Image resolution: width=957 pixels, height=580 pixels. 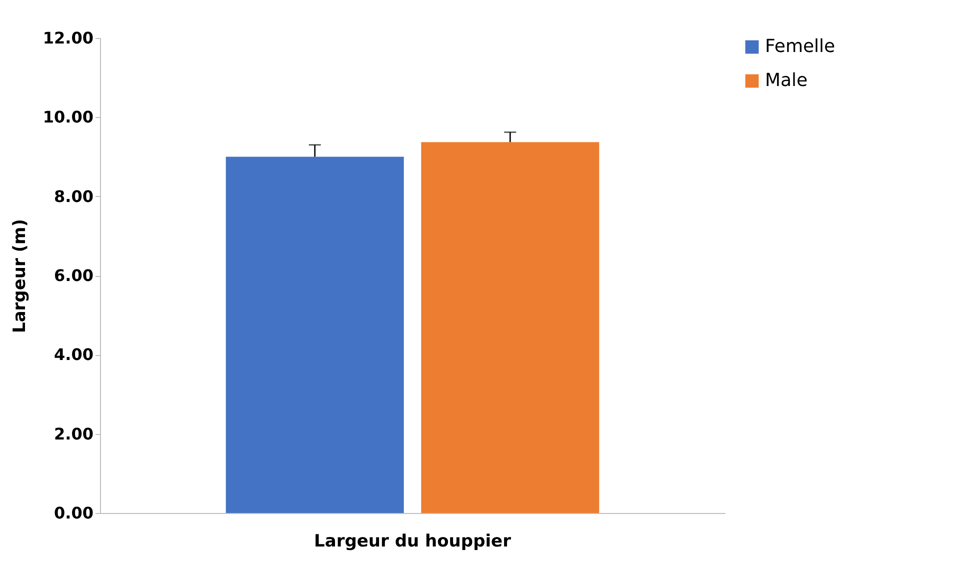 What do you see at coordinates (786, 80) in the screenshot?
I see `legend-label: Male` at bounding box center [786, 80].